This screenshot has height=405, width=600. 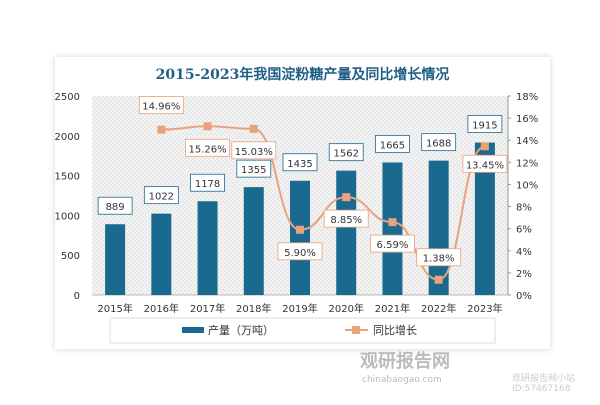 What do you see at coordinates (299, 308) in the screenshot?
I see `x-tick: 2019年` at bounding box center [299, 308].